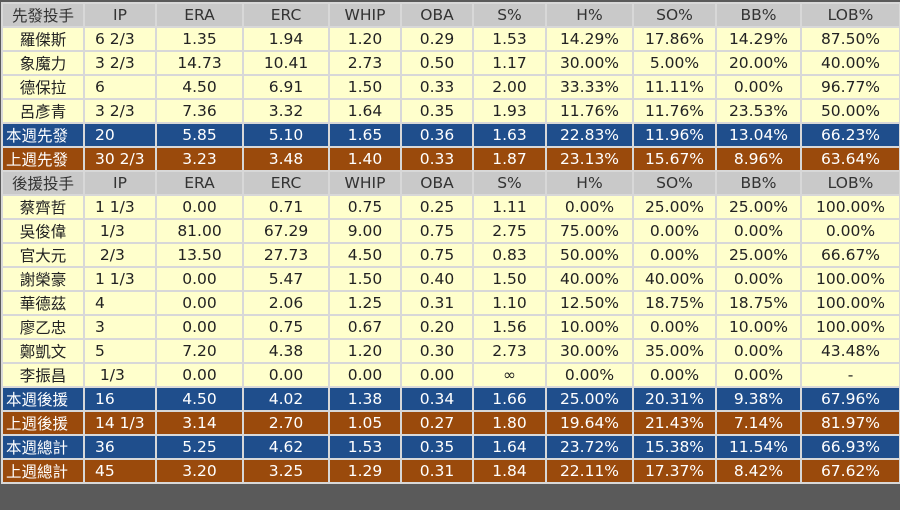 This screenshot has height=510, width=900. I want to click on cell-s-pct: 1.64, so click(509, 447).